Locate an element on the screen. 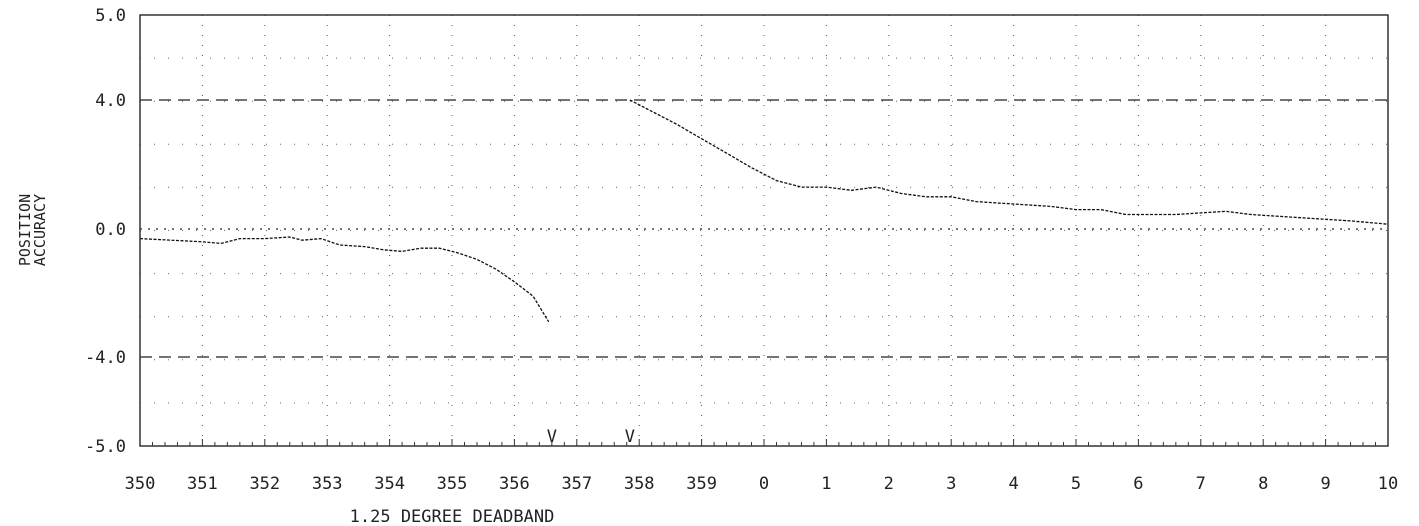 This screenshot has width=1419, height=526. x-tick-label: 355 is located at coordinates (452, 484).